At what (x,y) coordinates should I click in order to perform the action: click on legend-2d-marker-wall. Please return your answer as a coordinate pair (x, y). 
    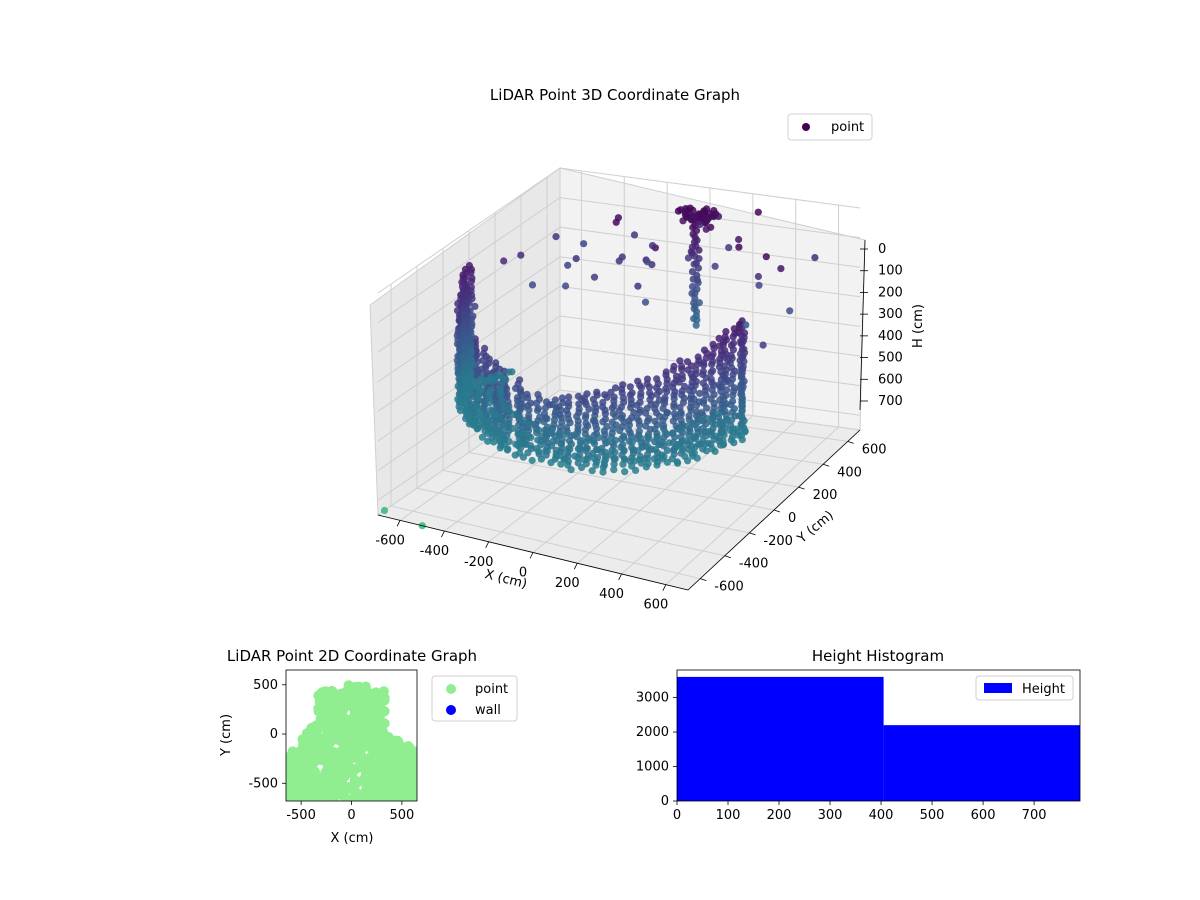
    Looking at the image, I should click on (451, 710).